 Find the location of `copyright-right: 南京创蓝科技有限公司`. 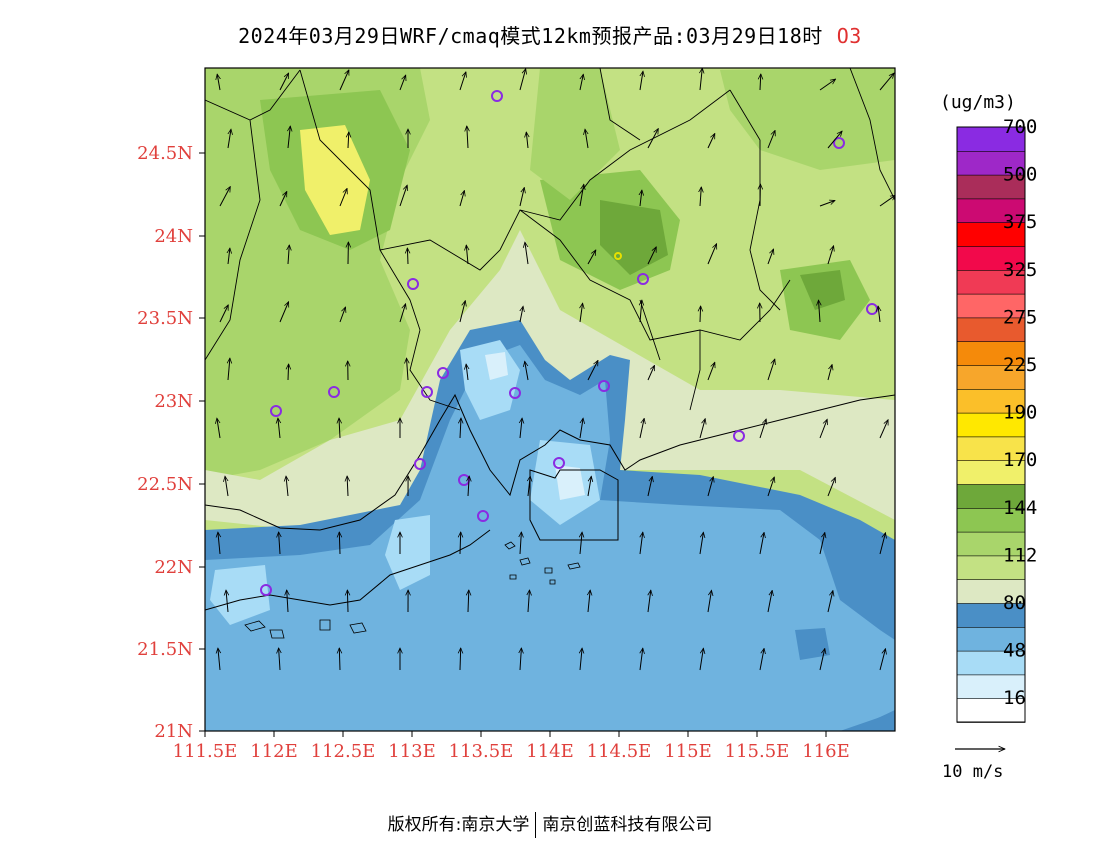

copyright-right: 南京创蓝科技有限公司 is located at coordinates (627, 825).